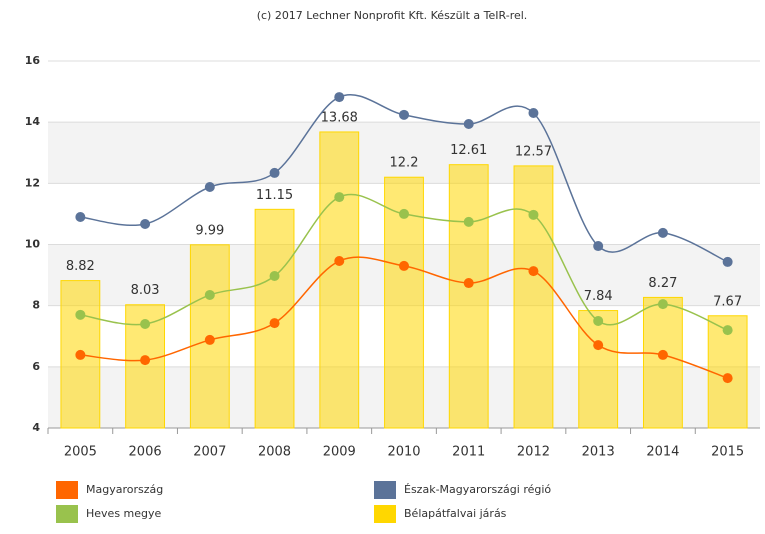 This screenshot has height=534, width=765. Describe the element at coordinates (32, 182) in the screenshot. I see `y-tick-label: 12` at that location.